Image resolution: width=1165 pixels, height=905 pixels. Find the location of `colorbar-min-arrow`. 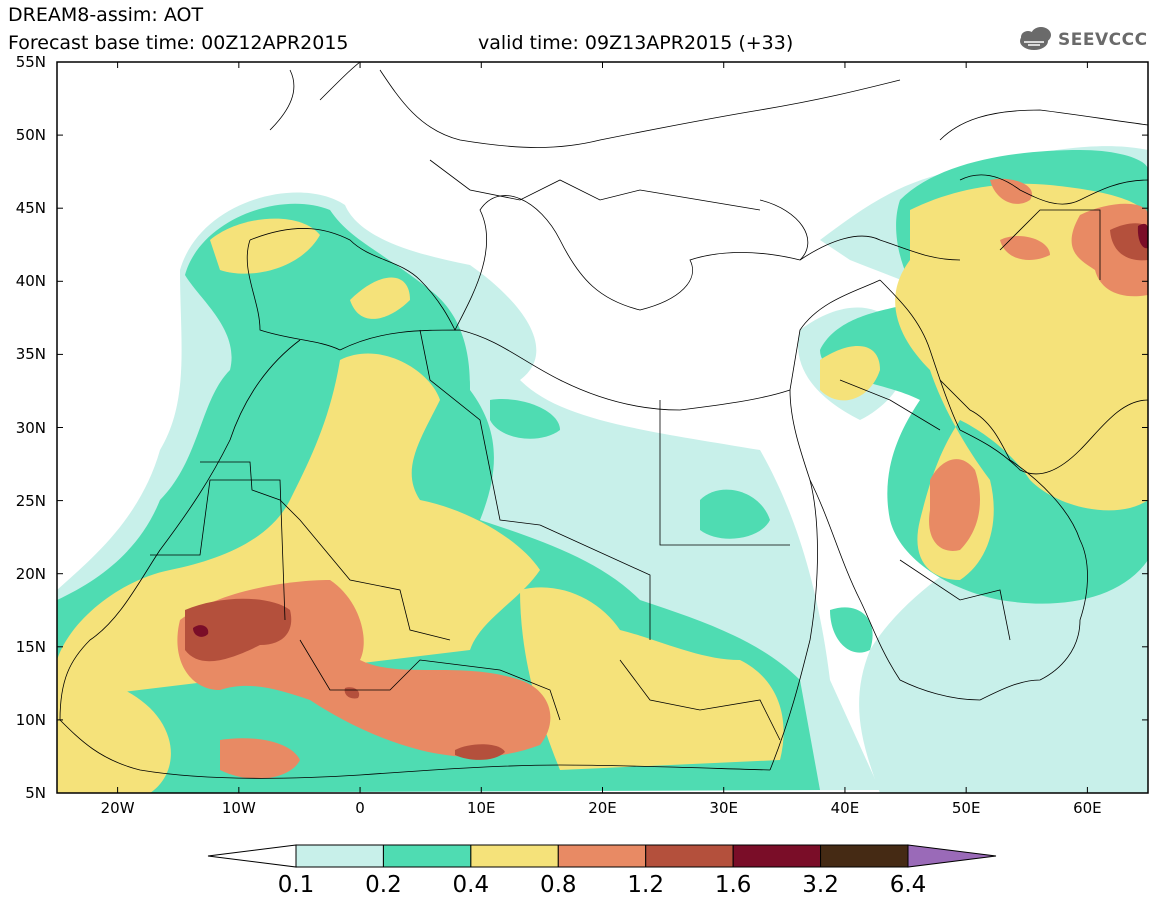

colorbar-min-arrow is located at coordinates (252, 856).